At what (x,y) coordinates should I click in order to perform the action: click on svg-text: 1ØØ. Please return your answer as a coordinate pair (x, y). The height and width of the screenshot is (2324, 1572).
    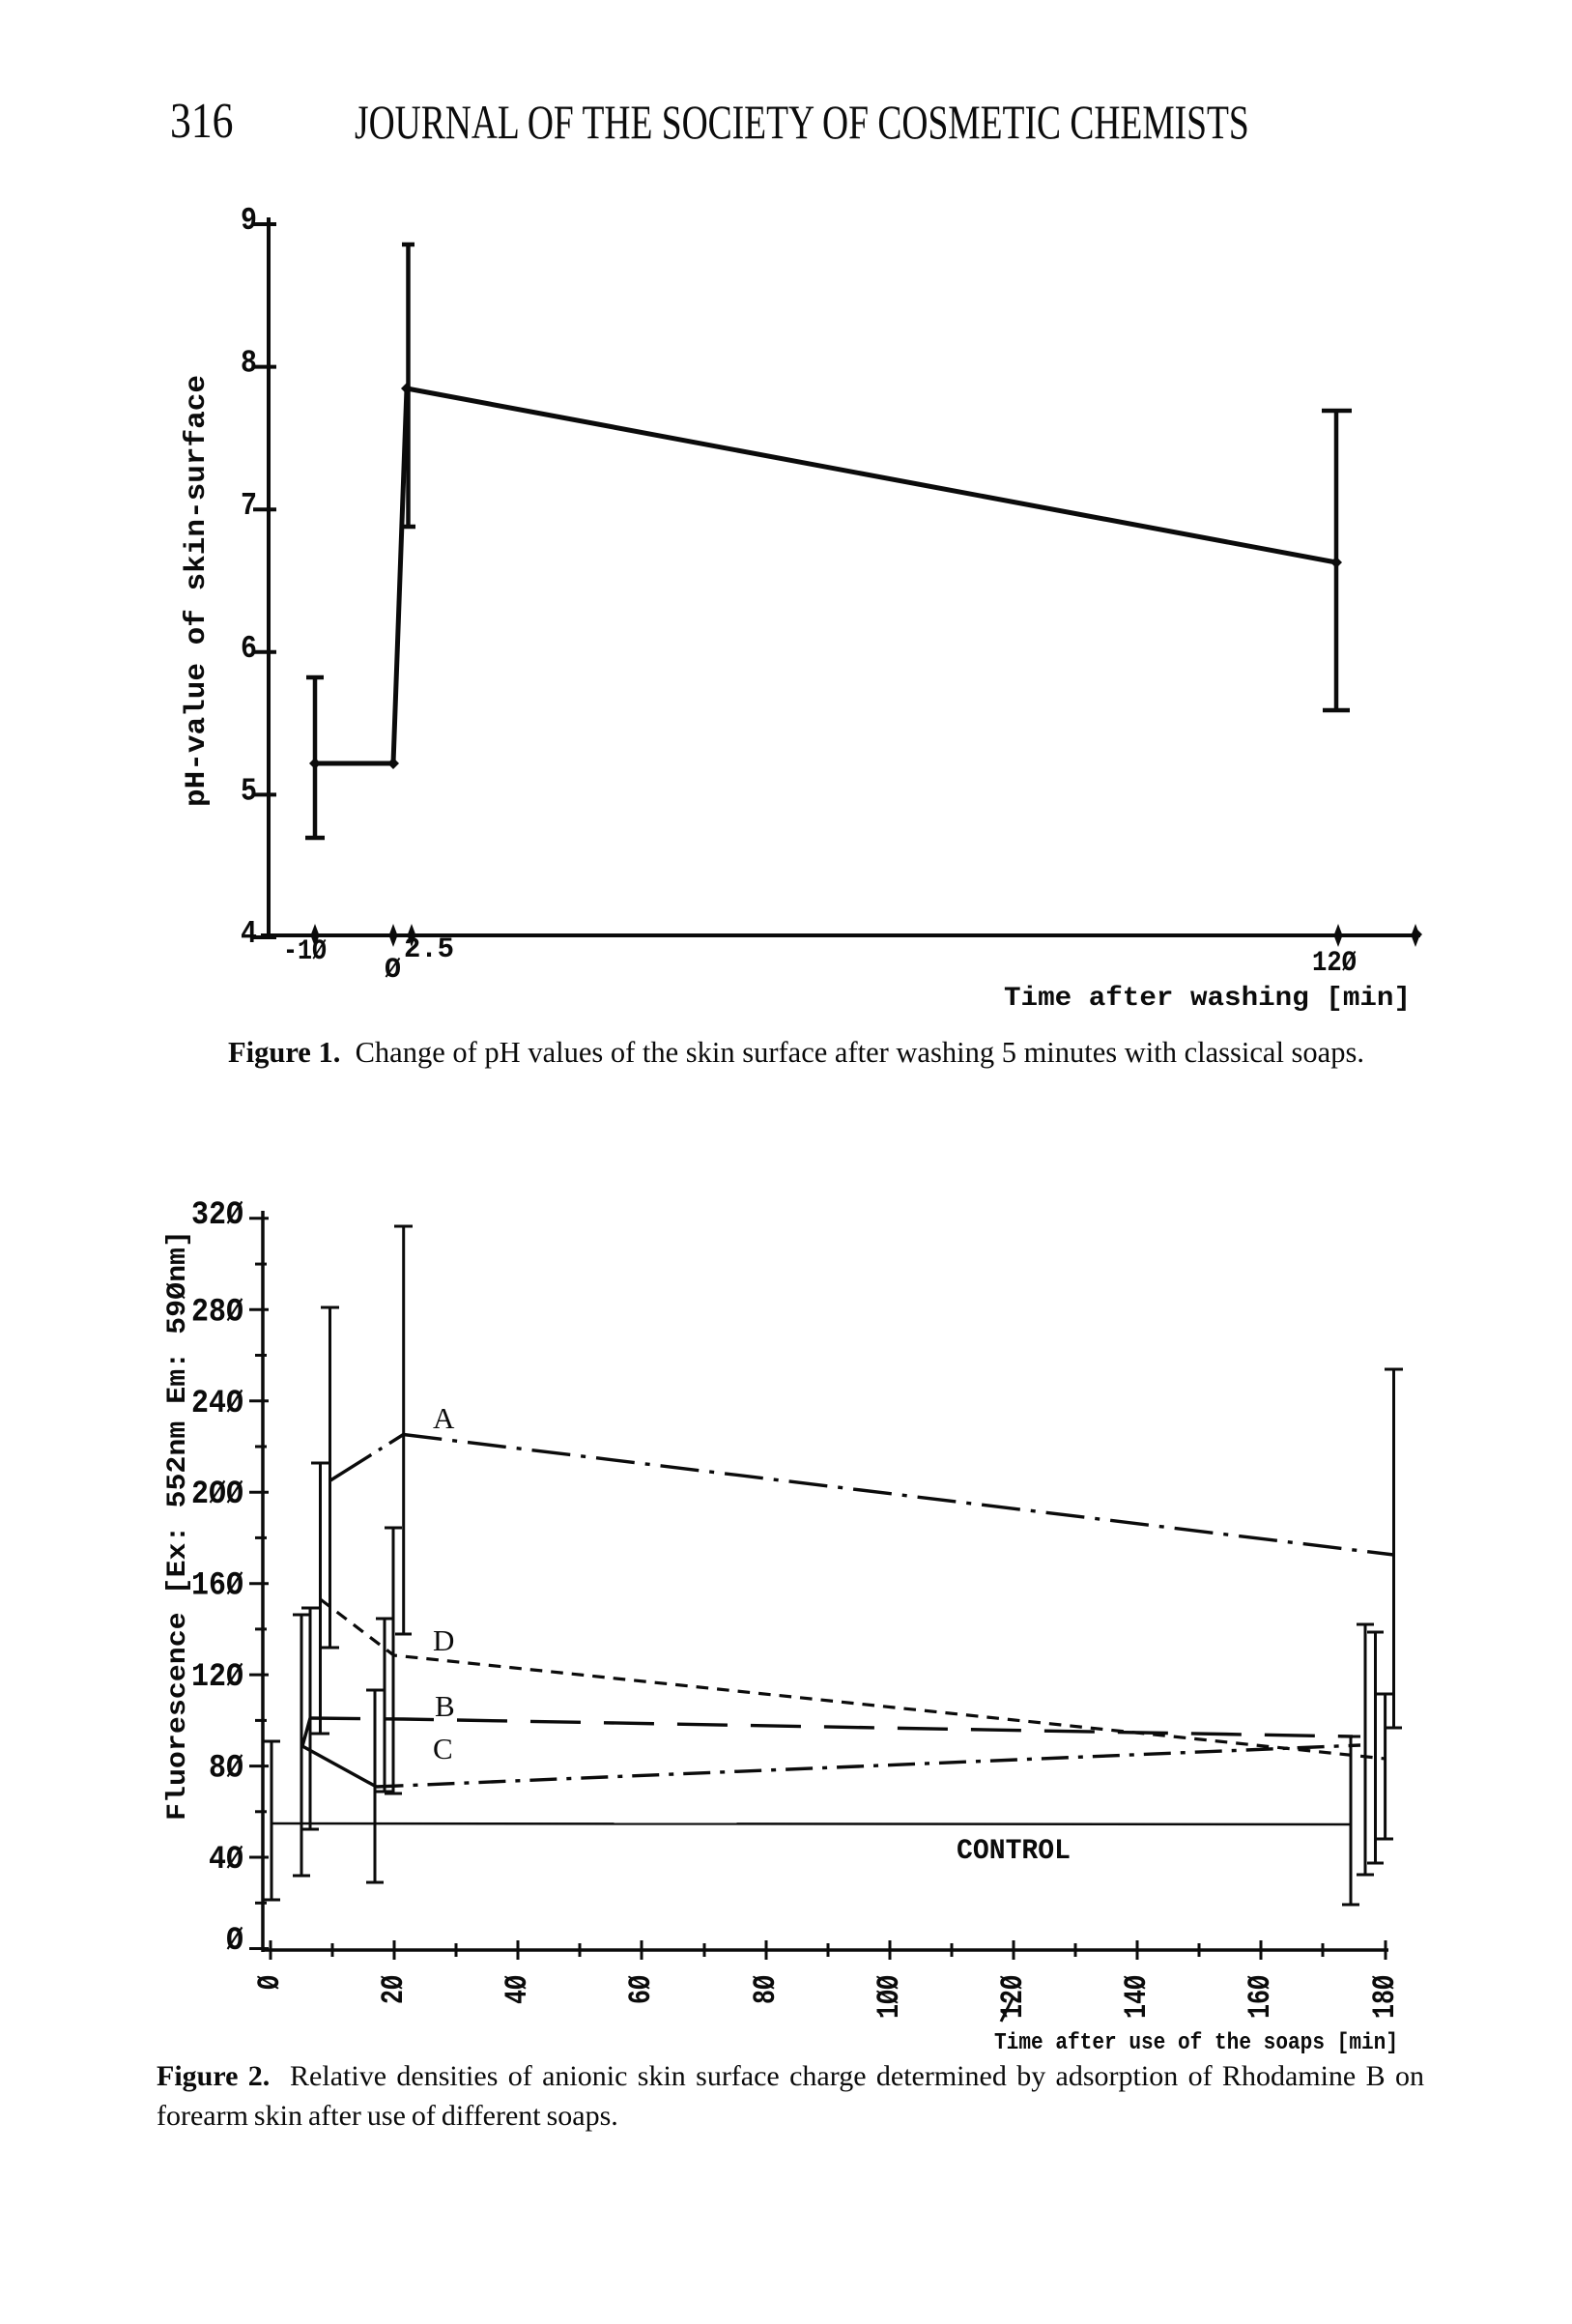
    Looking at the image, I should click on (889, 1997).